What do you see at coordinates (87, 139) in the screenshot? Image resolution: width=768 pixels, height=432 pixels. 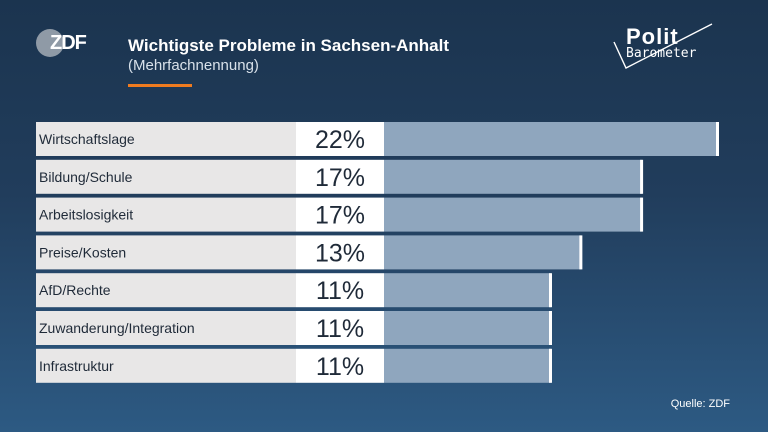 I see `category-label: Wirtschaftslage` at bounding box center [87, 139].